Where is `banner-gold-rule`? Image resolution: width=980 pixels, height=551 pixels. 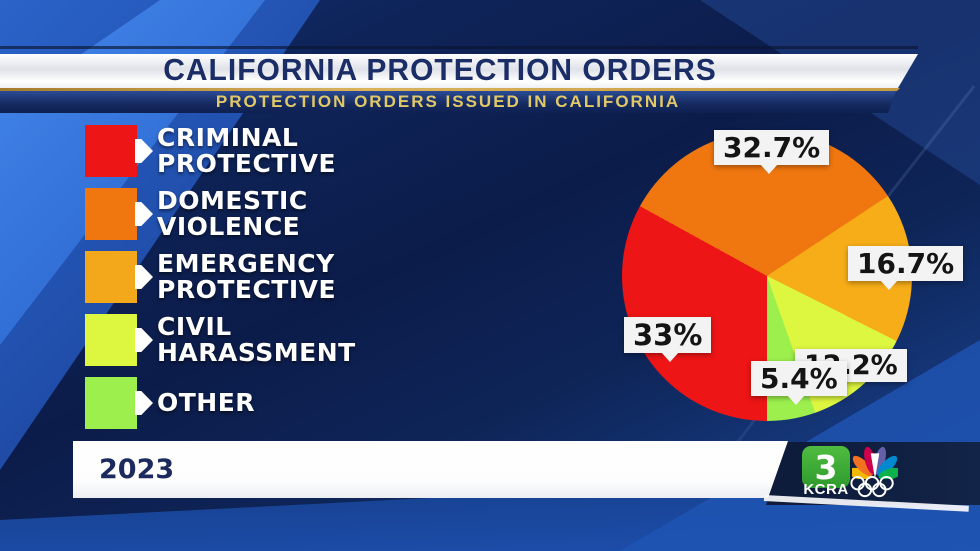
banner-gold-rule is located at coordinates (450, 89).